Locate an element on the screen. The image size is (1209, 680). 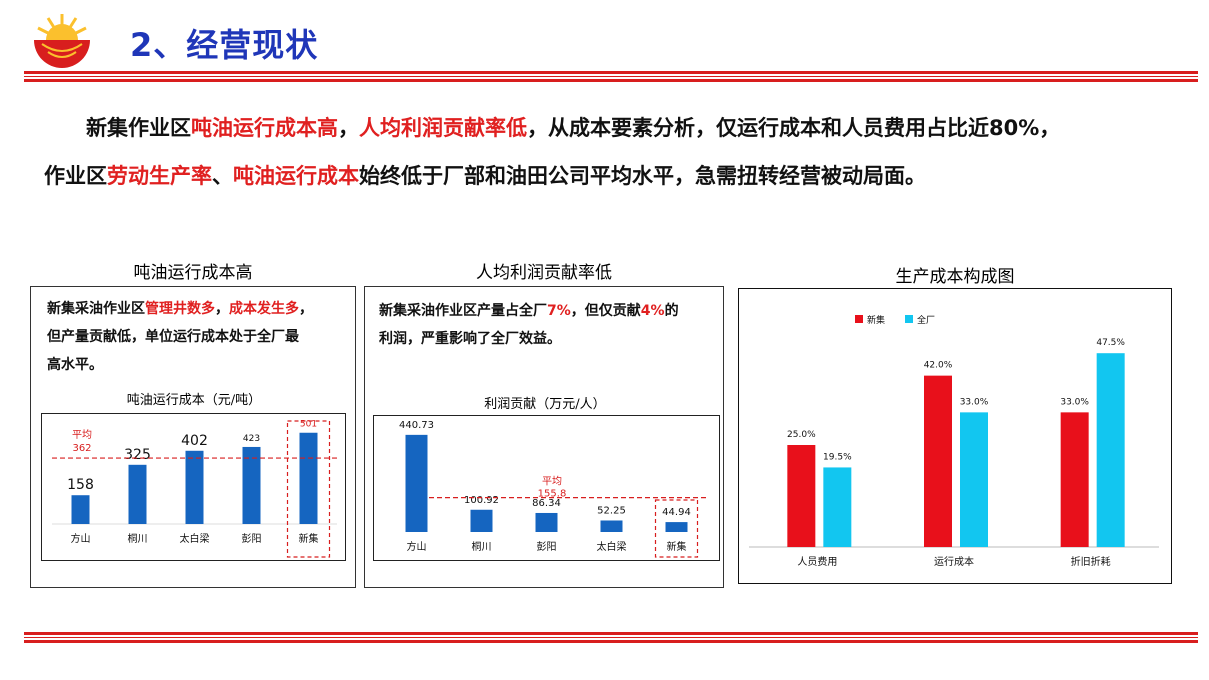
chart1-svg: 158 方山 325 桐川 402 太白梁 423 彭阳 501 新集 平均 362 is located at coordinates (194, 489).